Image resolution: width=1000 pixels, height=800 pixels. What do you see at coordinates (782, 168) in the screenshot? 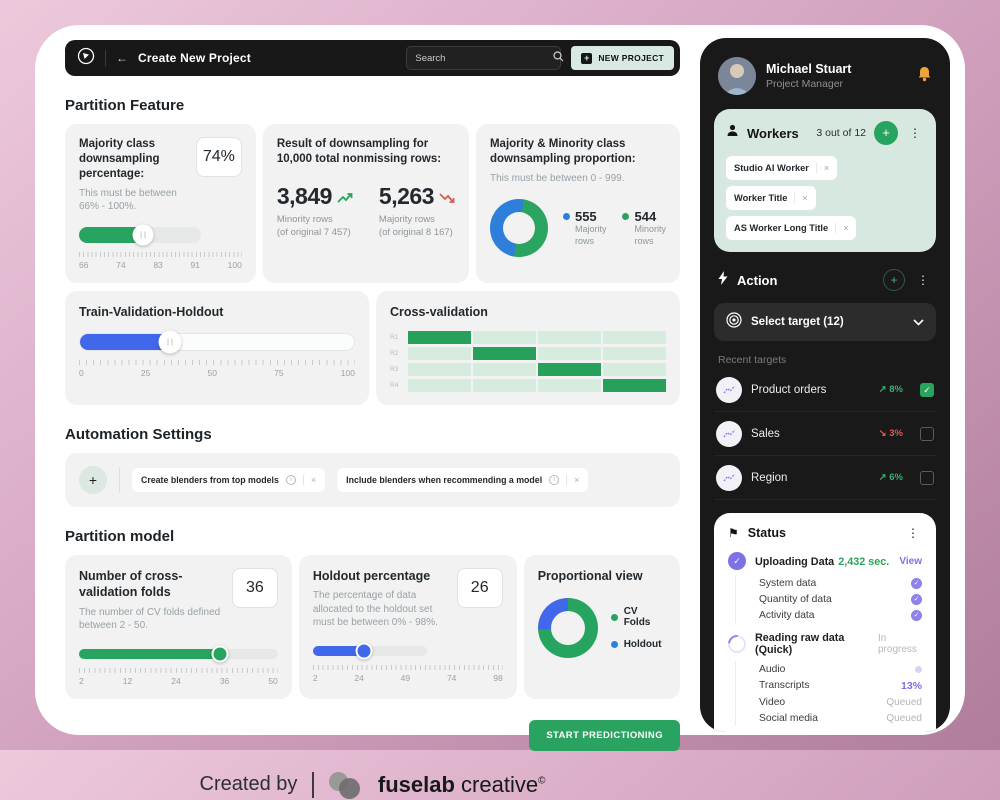
I see `worker-chip: Studio AI Worker ×` at bounding box center [782, 168].